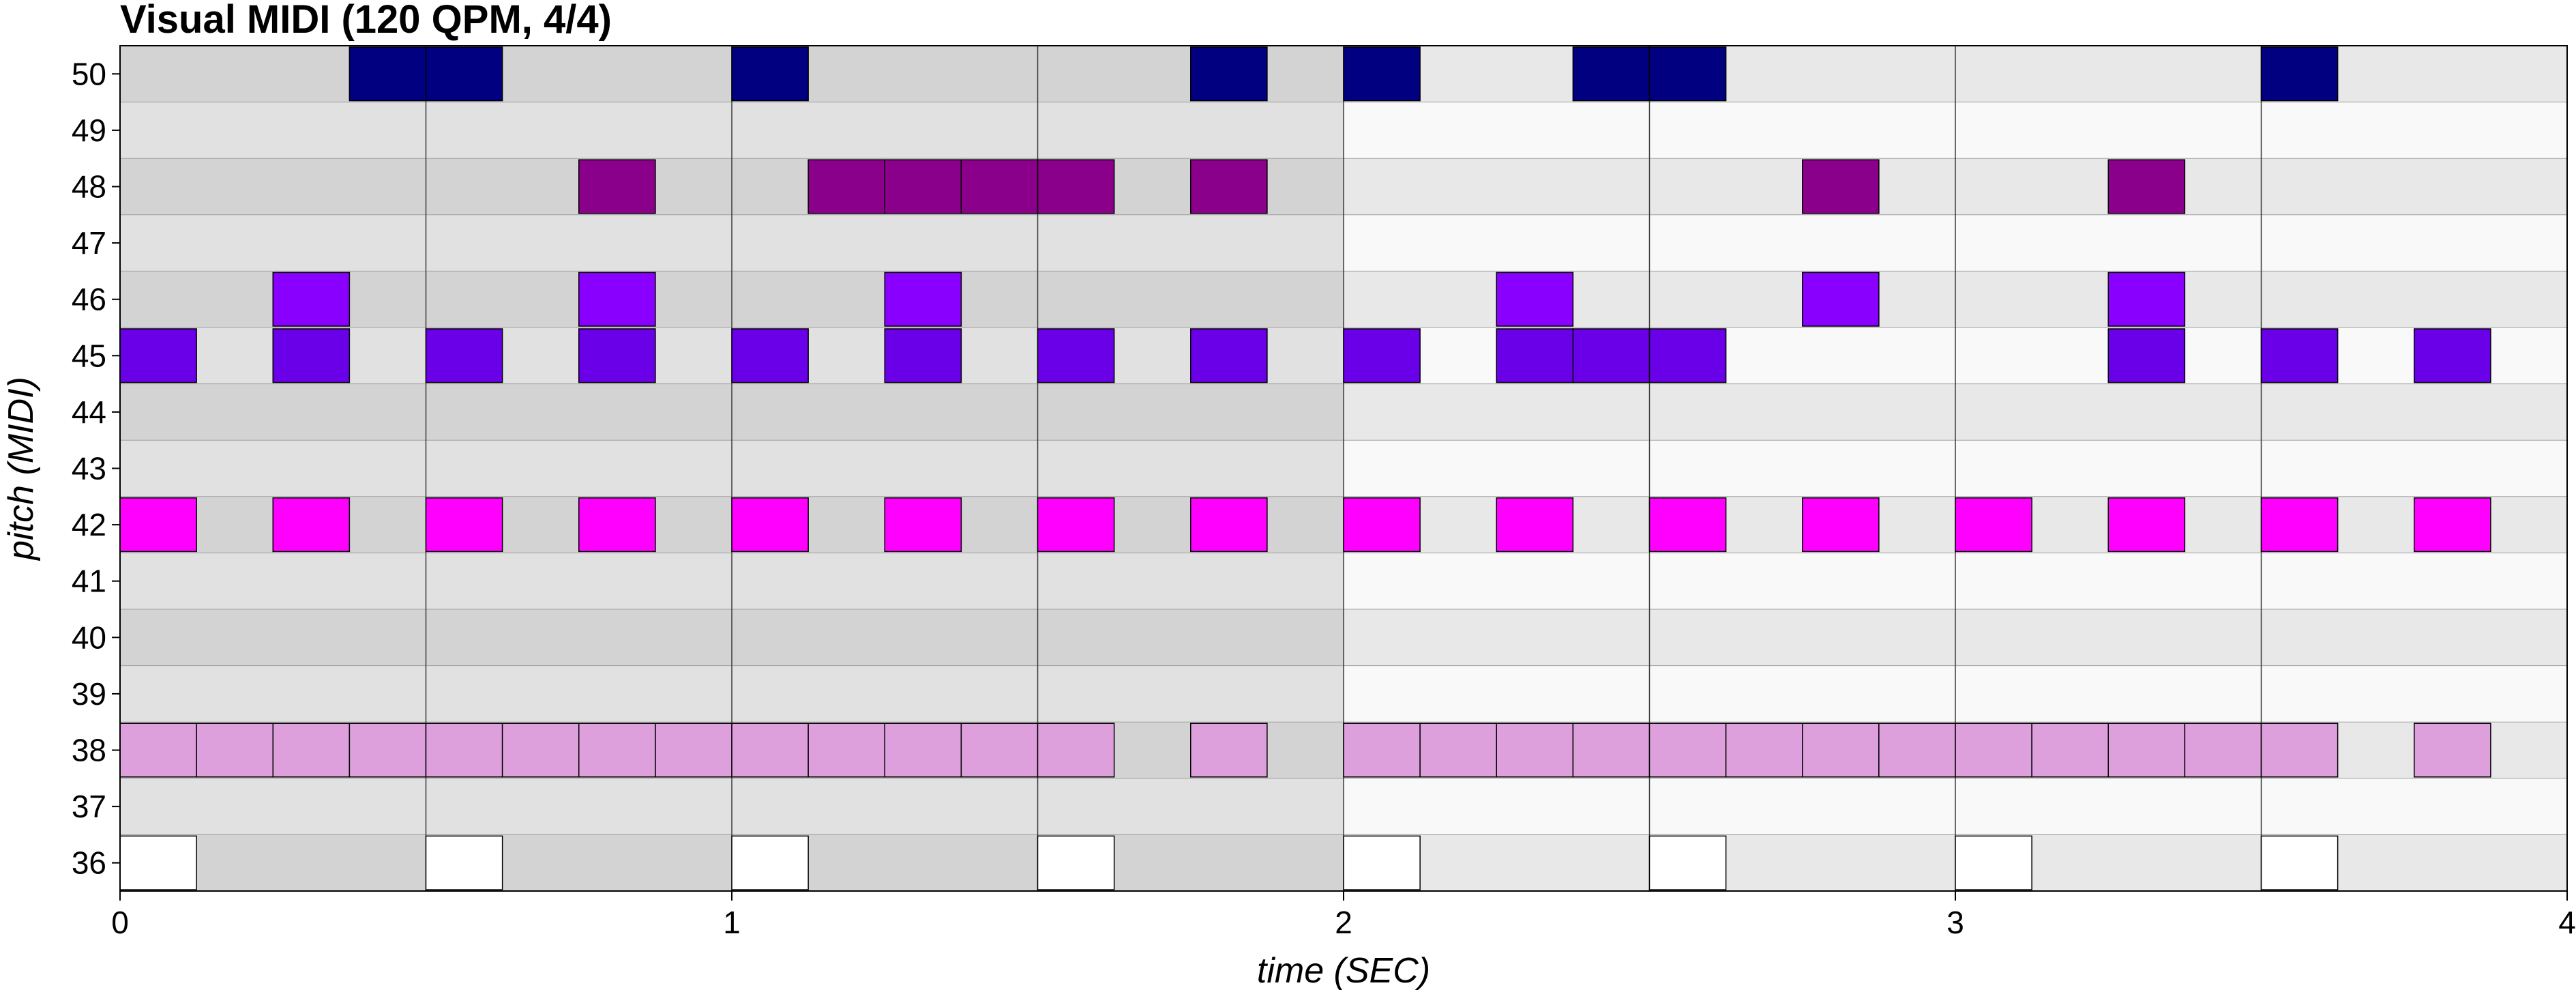  I want to click on y-axis-label: pitch (MIDI), so click(21, 469).